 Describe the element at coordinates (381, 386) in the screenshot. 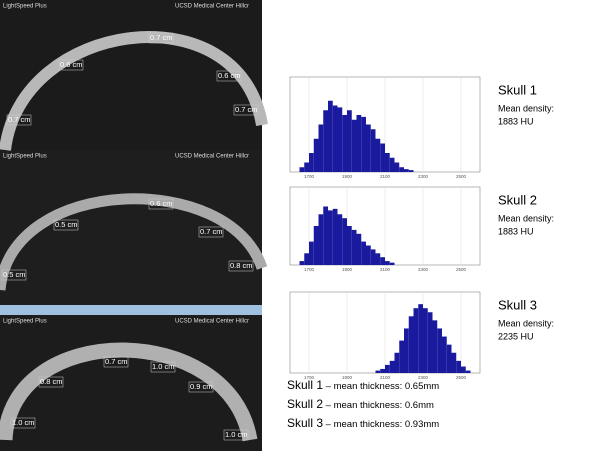

I see `thickness: – mean thickness: 0.65mm` at that location.